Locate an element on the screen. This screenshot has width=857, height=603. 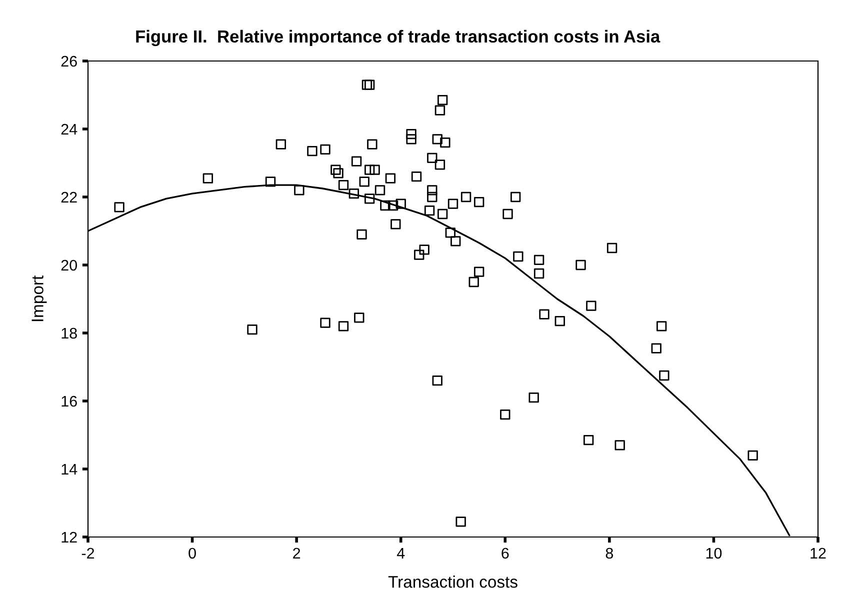
chart-title: Figure II. Relative importance of trade transaction costs in Asia is located at coordinates (398, 38).